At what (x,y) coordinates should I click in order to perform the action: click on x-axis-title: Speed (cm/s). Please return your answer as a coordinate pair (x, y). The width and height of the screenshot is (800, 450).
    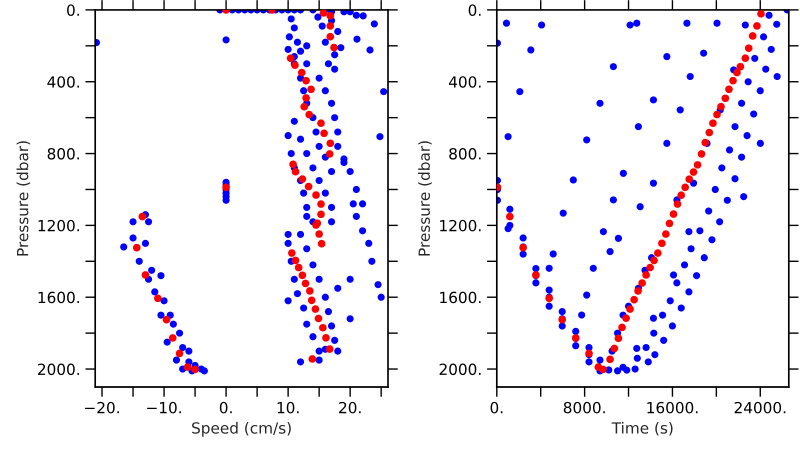
    Looking at the image, I should click on (241, 429).